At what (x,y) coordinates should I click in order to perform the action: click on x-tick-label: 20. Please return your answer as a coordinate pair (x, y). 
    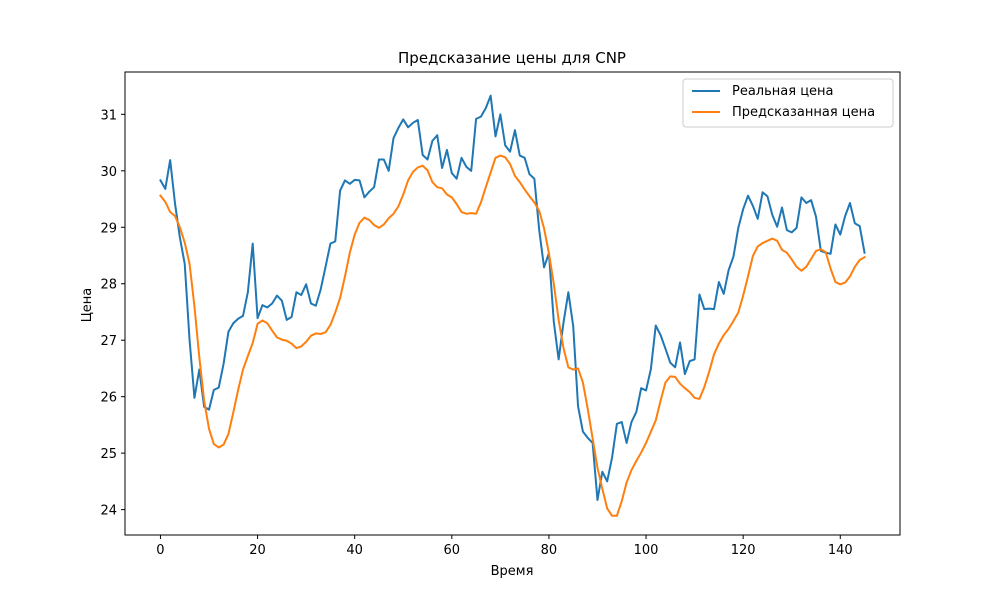
    Looking at the image, I should click on (257, 550).